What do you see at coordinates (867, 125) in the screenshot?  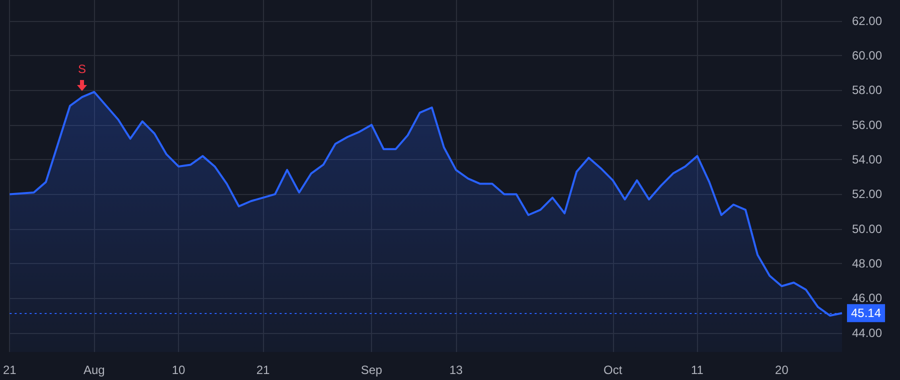 I see `y-tick-label: 56.00` at bounding box center [867, 125].